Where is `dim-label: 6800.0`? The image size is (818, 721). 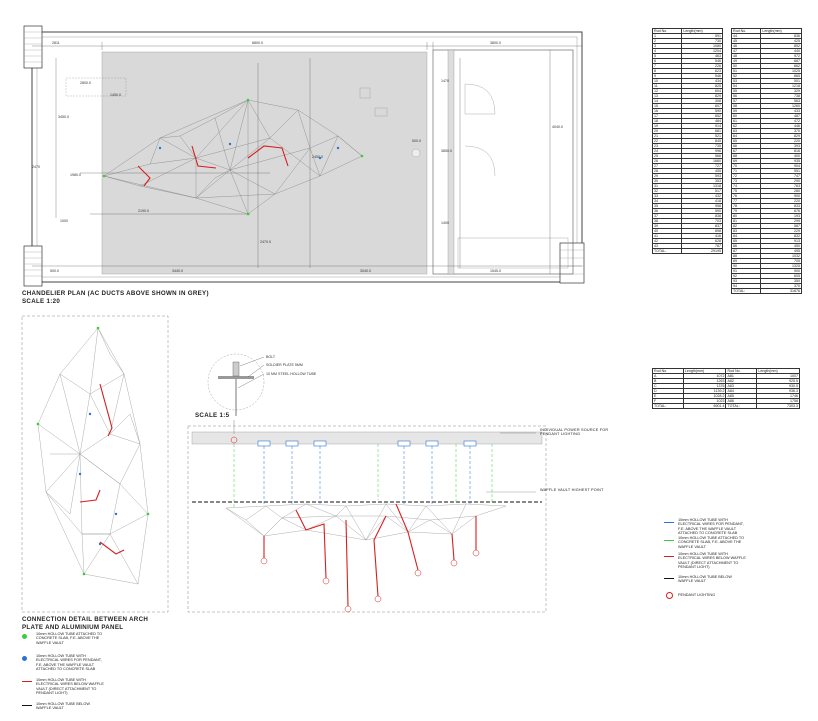
dim-label: 6800.0 is located at coordinates (257, 43).